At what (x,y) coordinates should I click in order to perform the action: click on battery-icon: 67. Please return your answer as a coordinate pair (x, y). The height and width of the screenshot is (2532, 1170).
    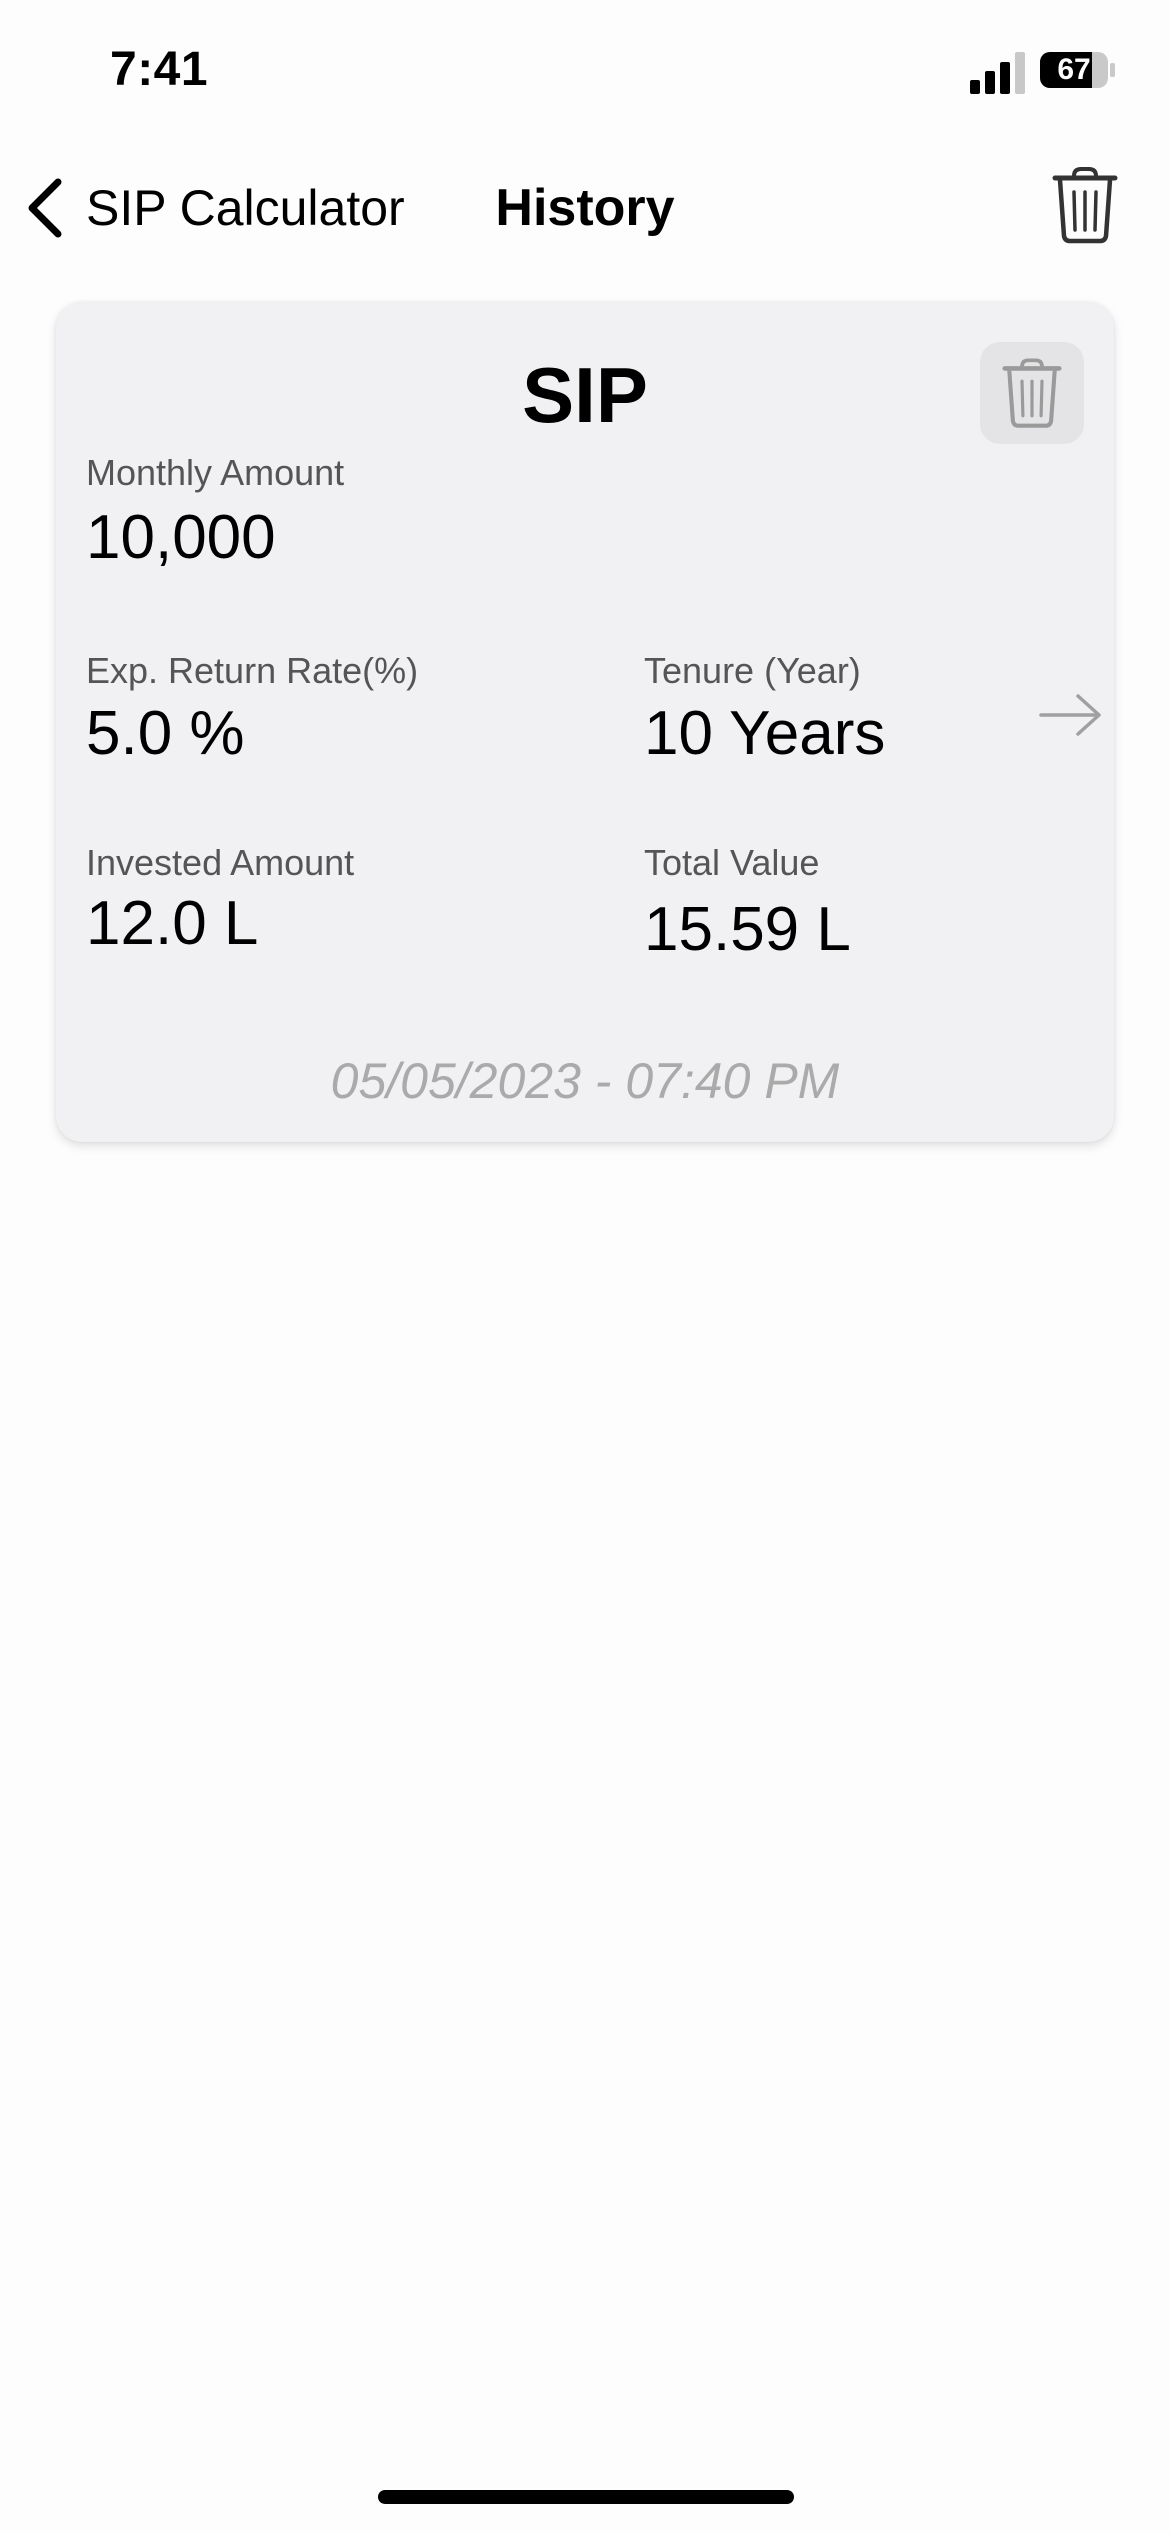
    Looking at the image, I should click on (1078, 70).